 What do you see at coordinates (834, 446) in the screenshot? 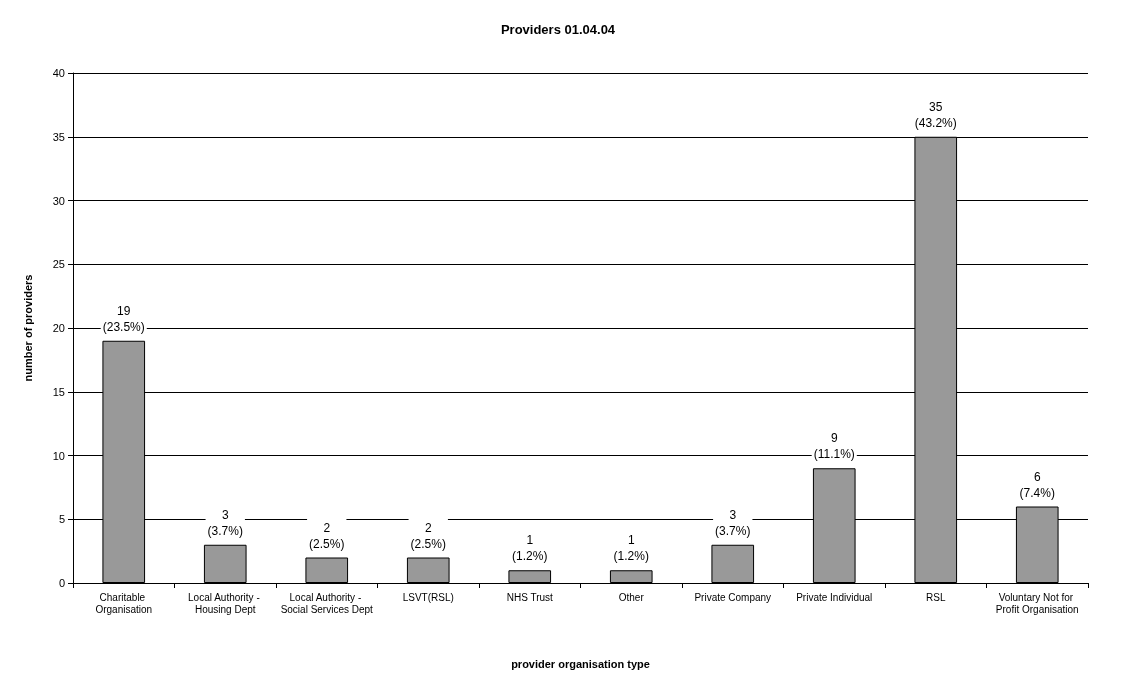
I see `data-label: 9 (11.1%)` at bounding box center [834, 446].